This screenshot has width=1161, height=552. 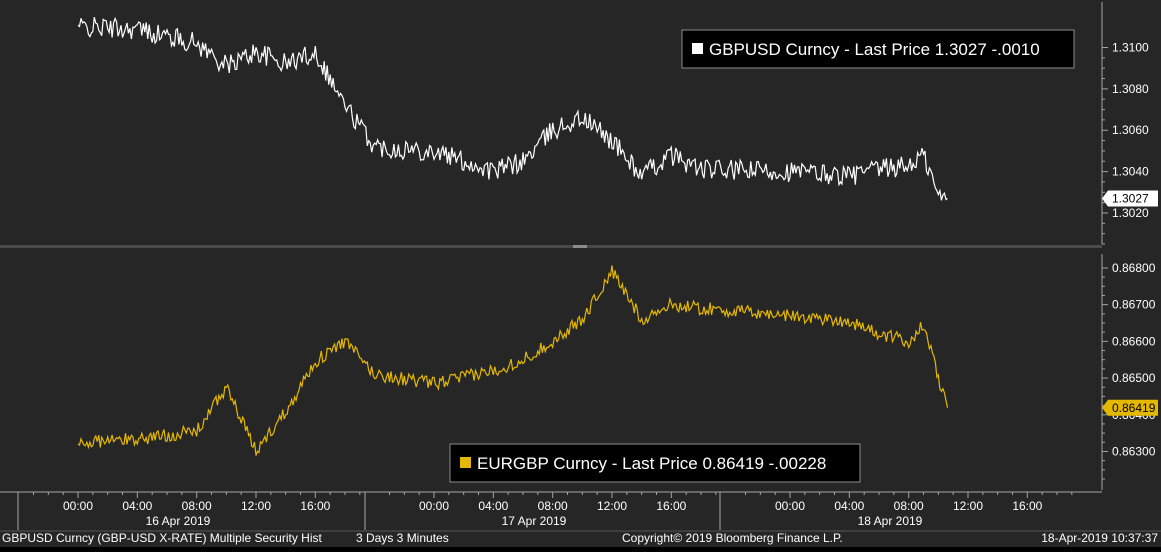 I want to click on y-tick-label: 1.3060, so click(x=1130, y=130).